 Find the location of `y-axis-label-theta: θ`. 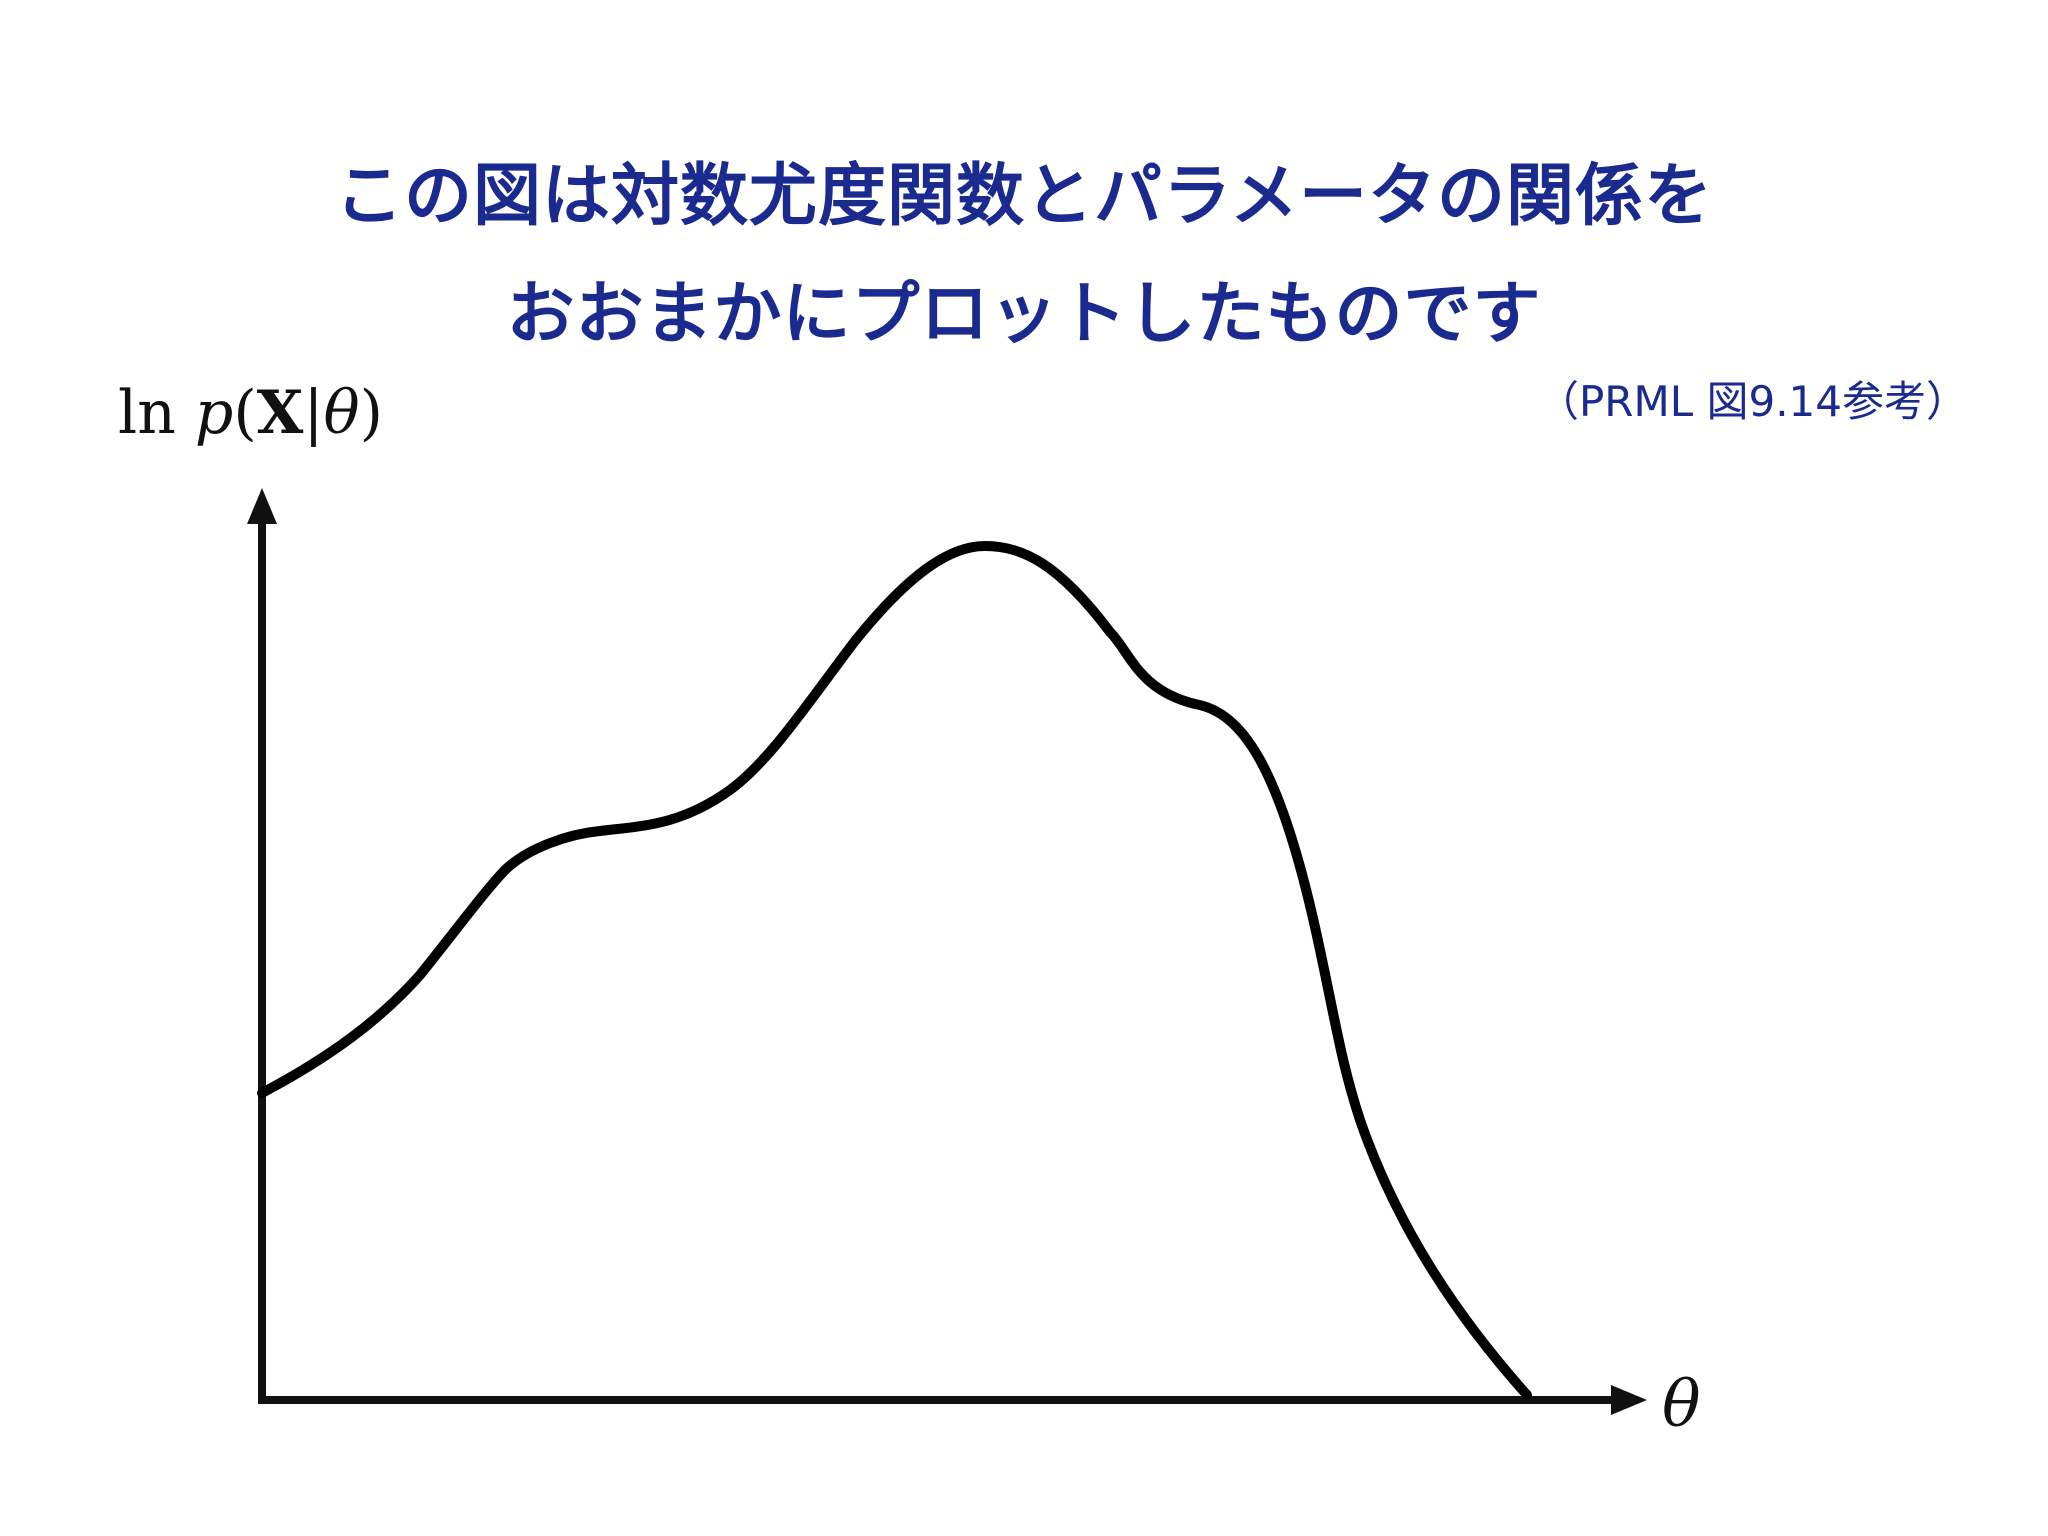

y-axis-label-theta: θ is located at coordinates (341, 413).